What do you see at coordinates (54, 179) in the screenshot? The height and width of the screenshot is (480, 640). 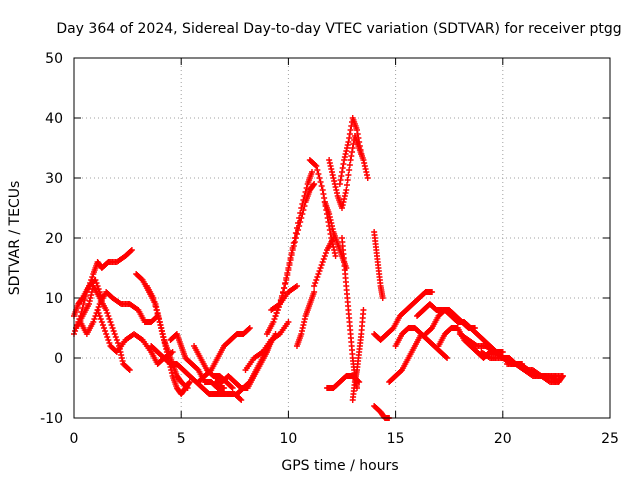 I see `y-tick-label: 30` at bounding box center [54, 179].